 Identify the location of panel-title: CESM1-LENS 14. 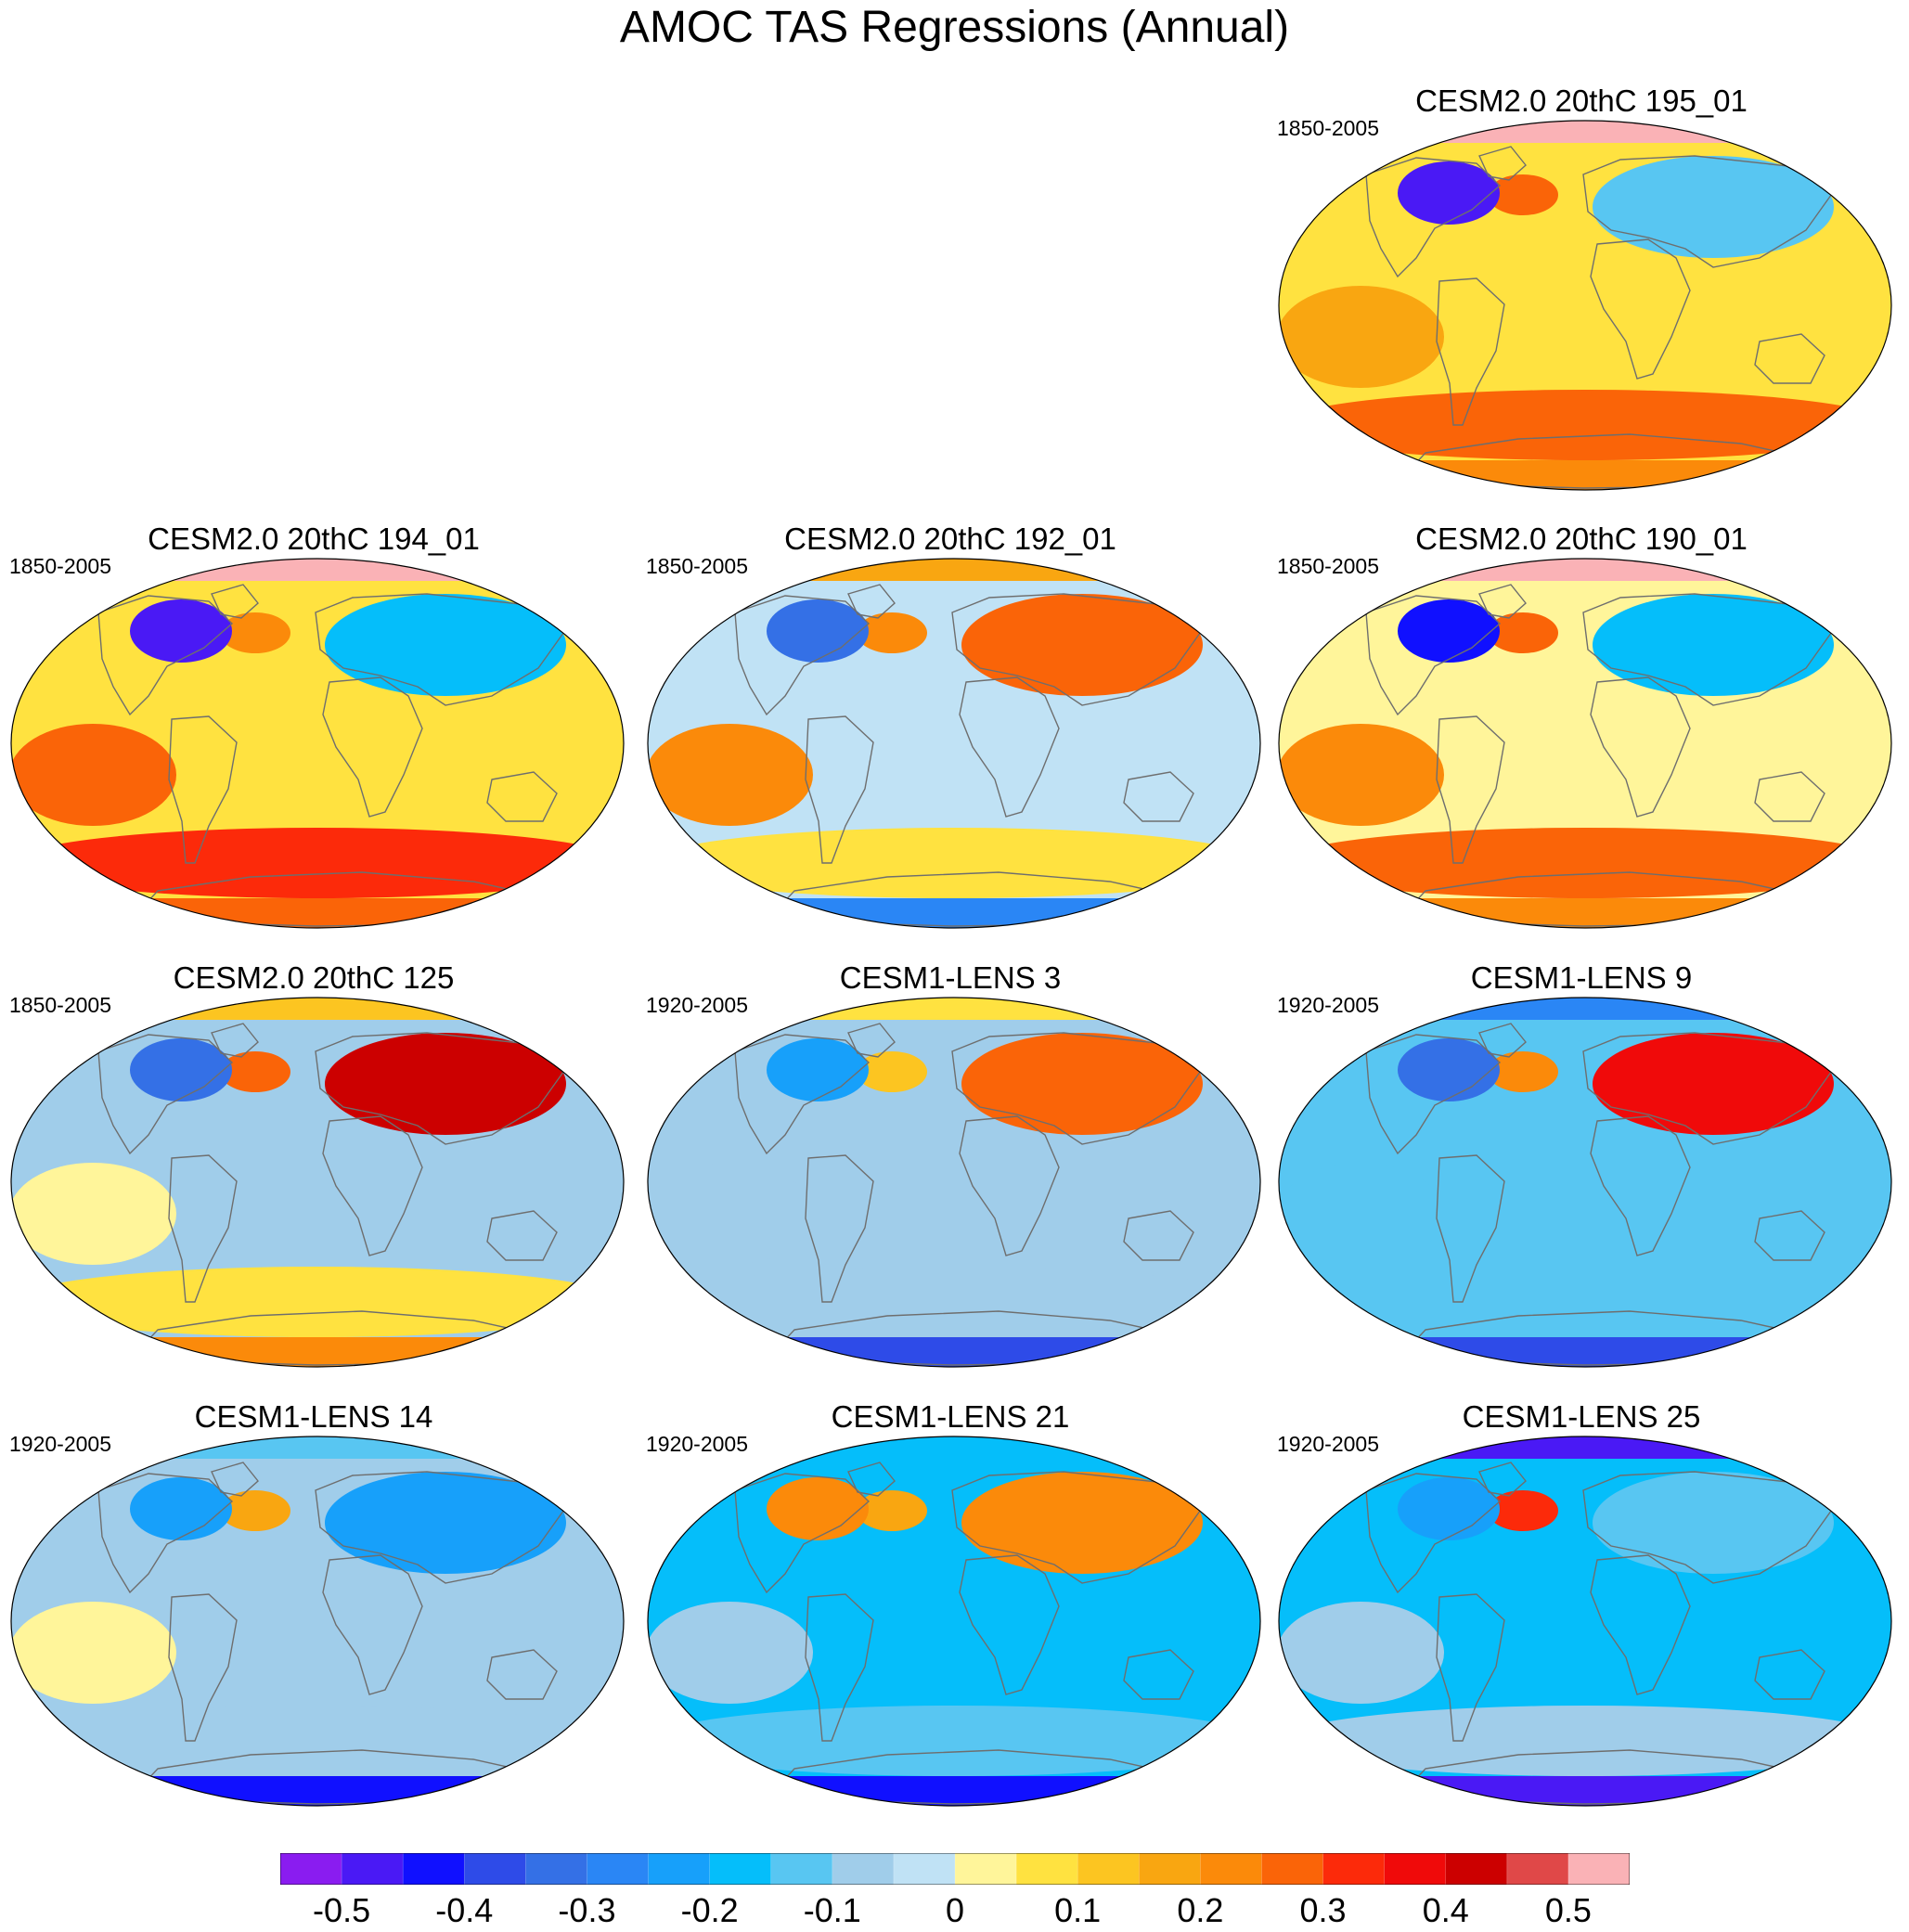
(313, 1417).